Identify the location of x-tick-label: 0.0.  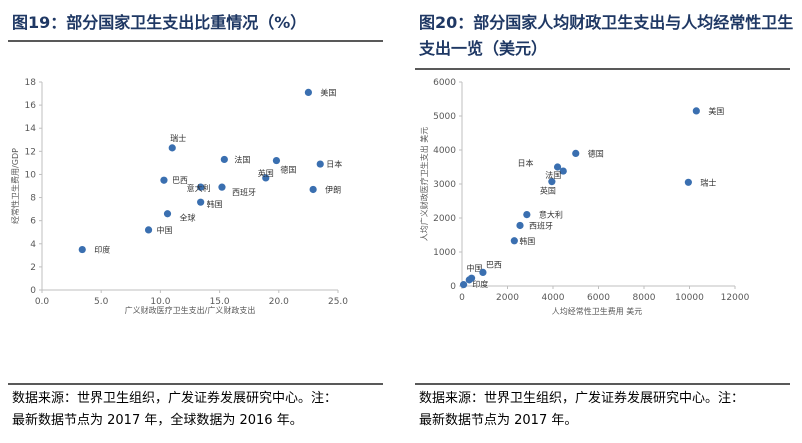
(42, 302).